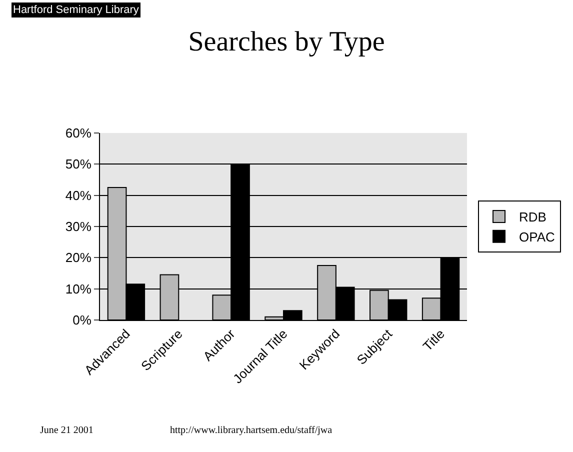 The width and height of the screenshot is (573, 452). What do you see at coordinates (78, 133) in the screenshot?
I see `y-tick-label: 60%` at bounding box center [78, 133].